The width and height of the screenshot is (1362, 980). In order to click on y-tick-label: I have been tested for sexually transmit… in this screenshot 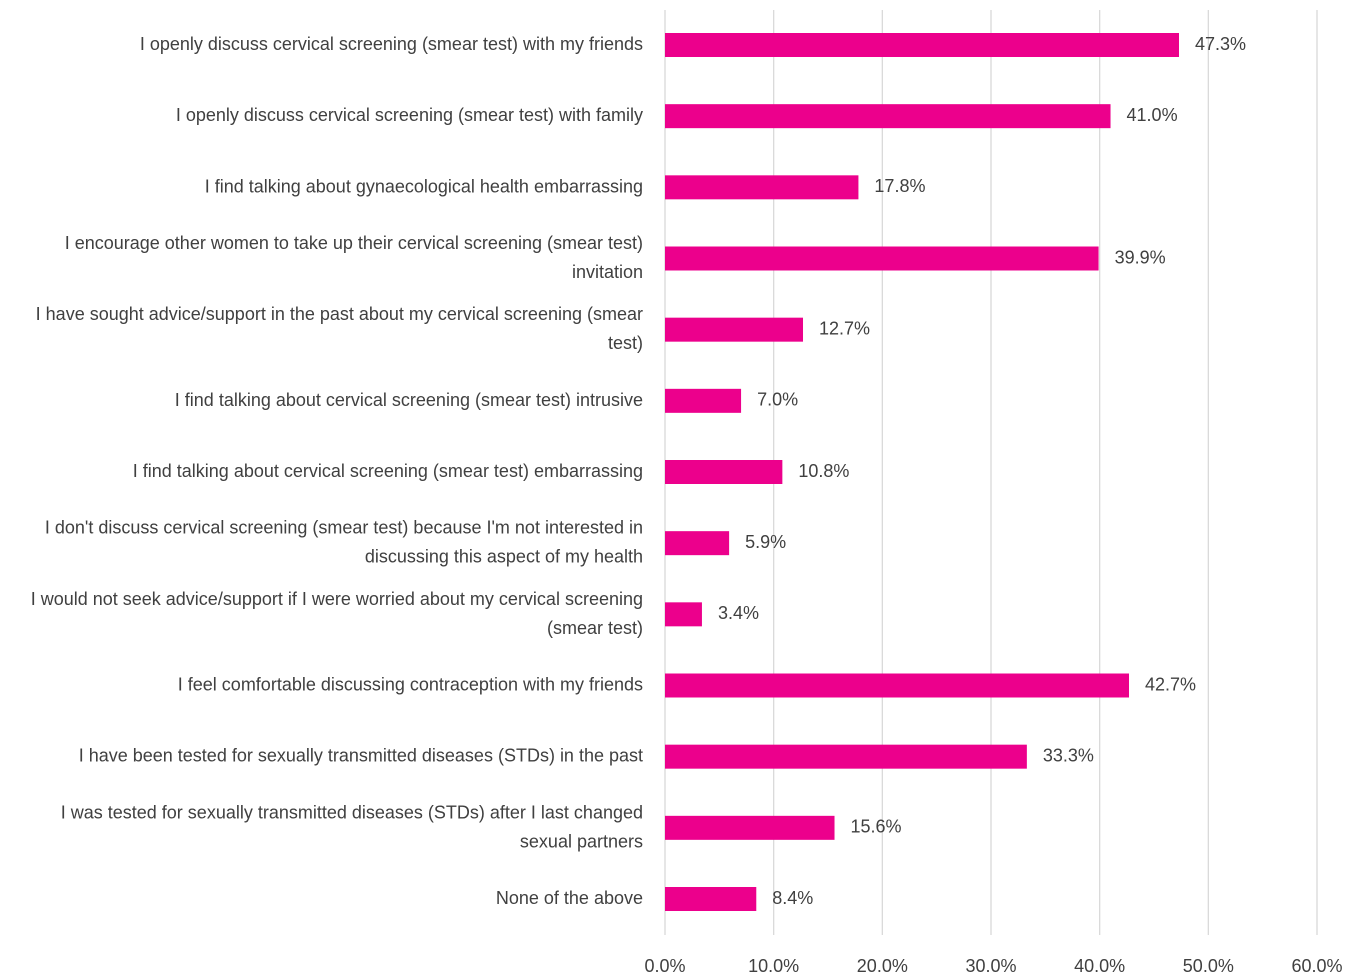, I will do `click(361, 755)`.